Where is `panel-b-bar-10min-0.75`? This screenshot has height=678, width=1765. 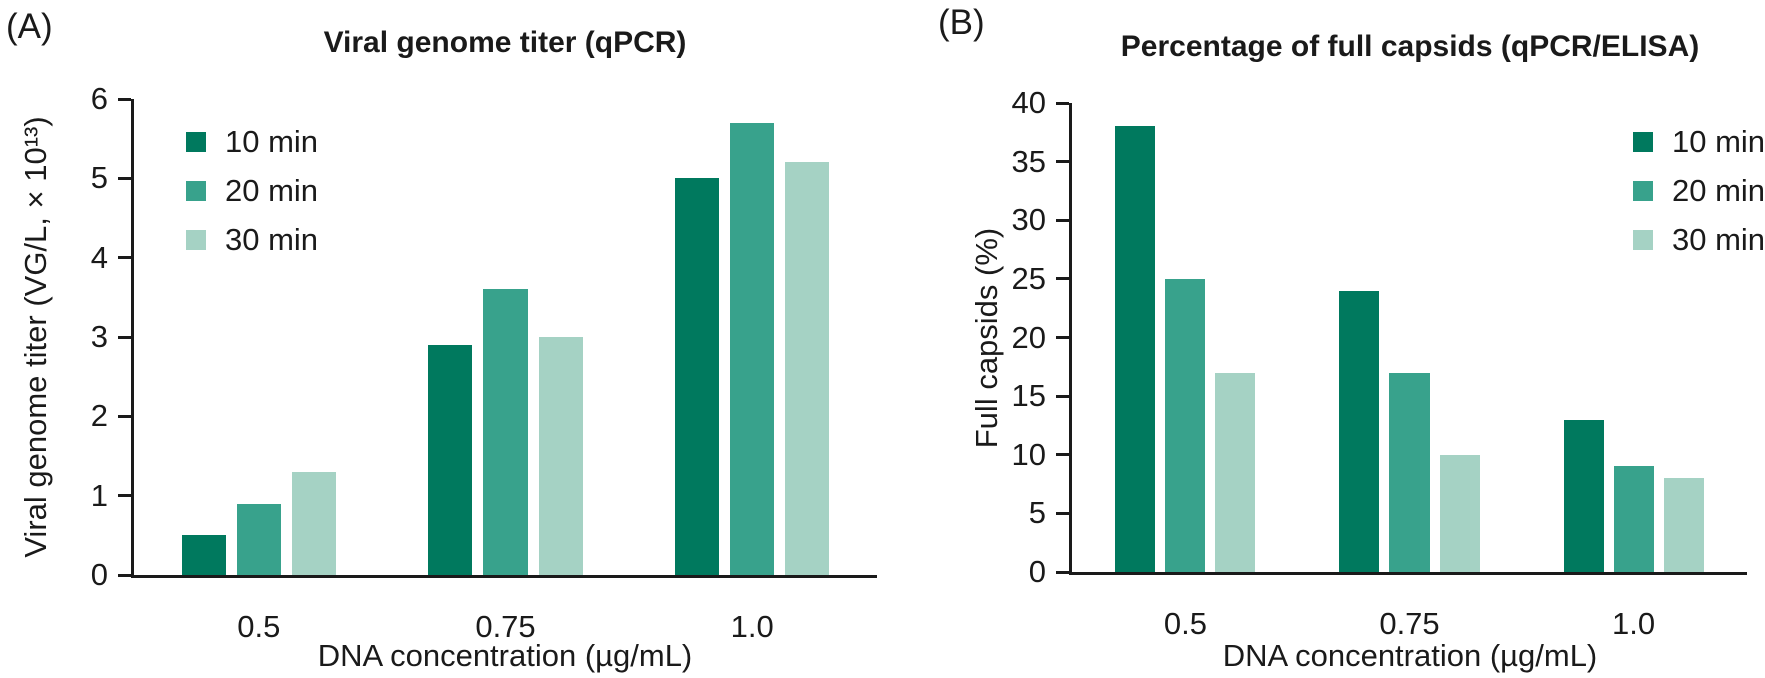 panel-b-bar-10min-0.75 is located at coordinates (1359, 431).